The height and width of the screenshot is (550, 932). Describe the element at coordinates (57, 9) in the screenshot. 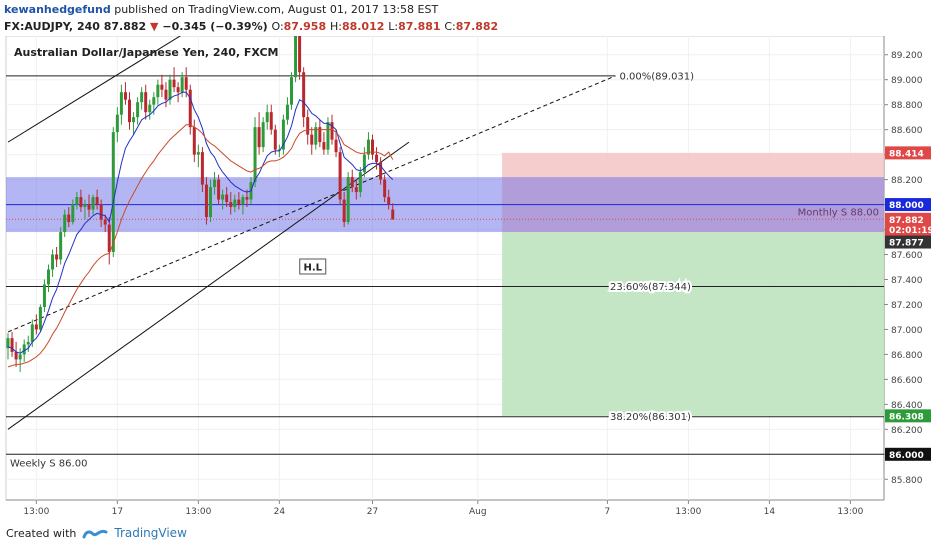

I see `author-name: kewanhedgefund` at that location.